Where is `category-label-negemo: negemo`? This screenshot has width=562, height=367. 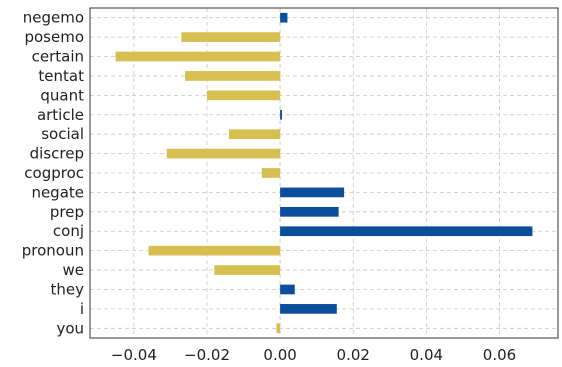 category-label-negemo: negemo is located at coordinates (53, 18).